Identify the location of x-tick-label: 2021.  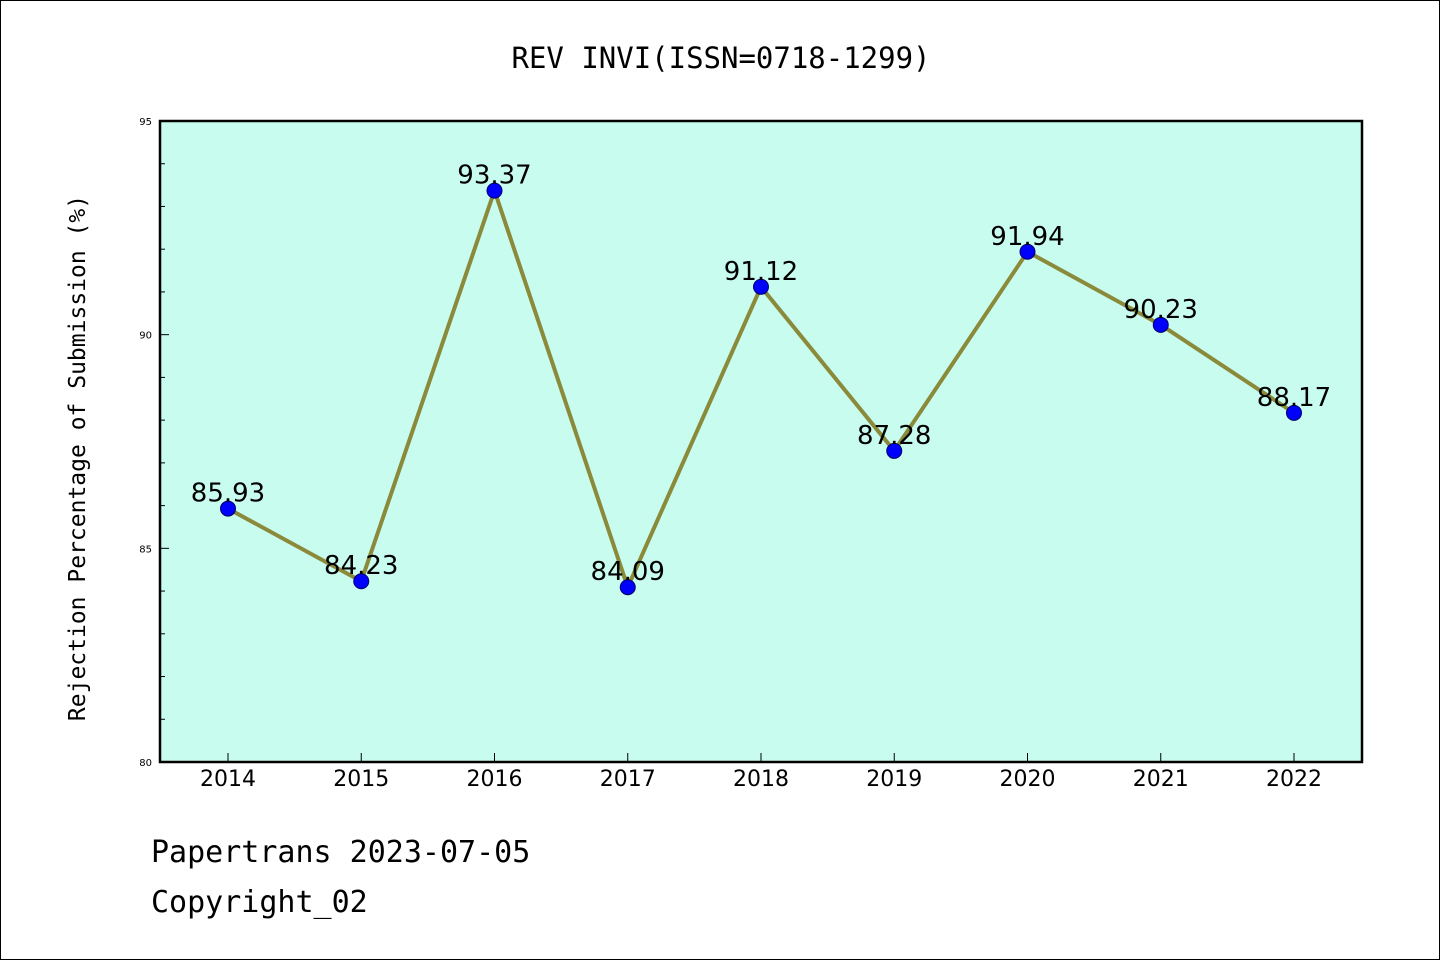
(1161, 779).